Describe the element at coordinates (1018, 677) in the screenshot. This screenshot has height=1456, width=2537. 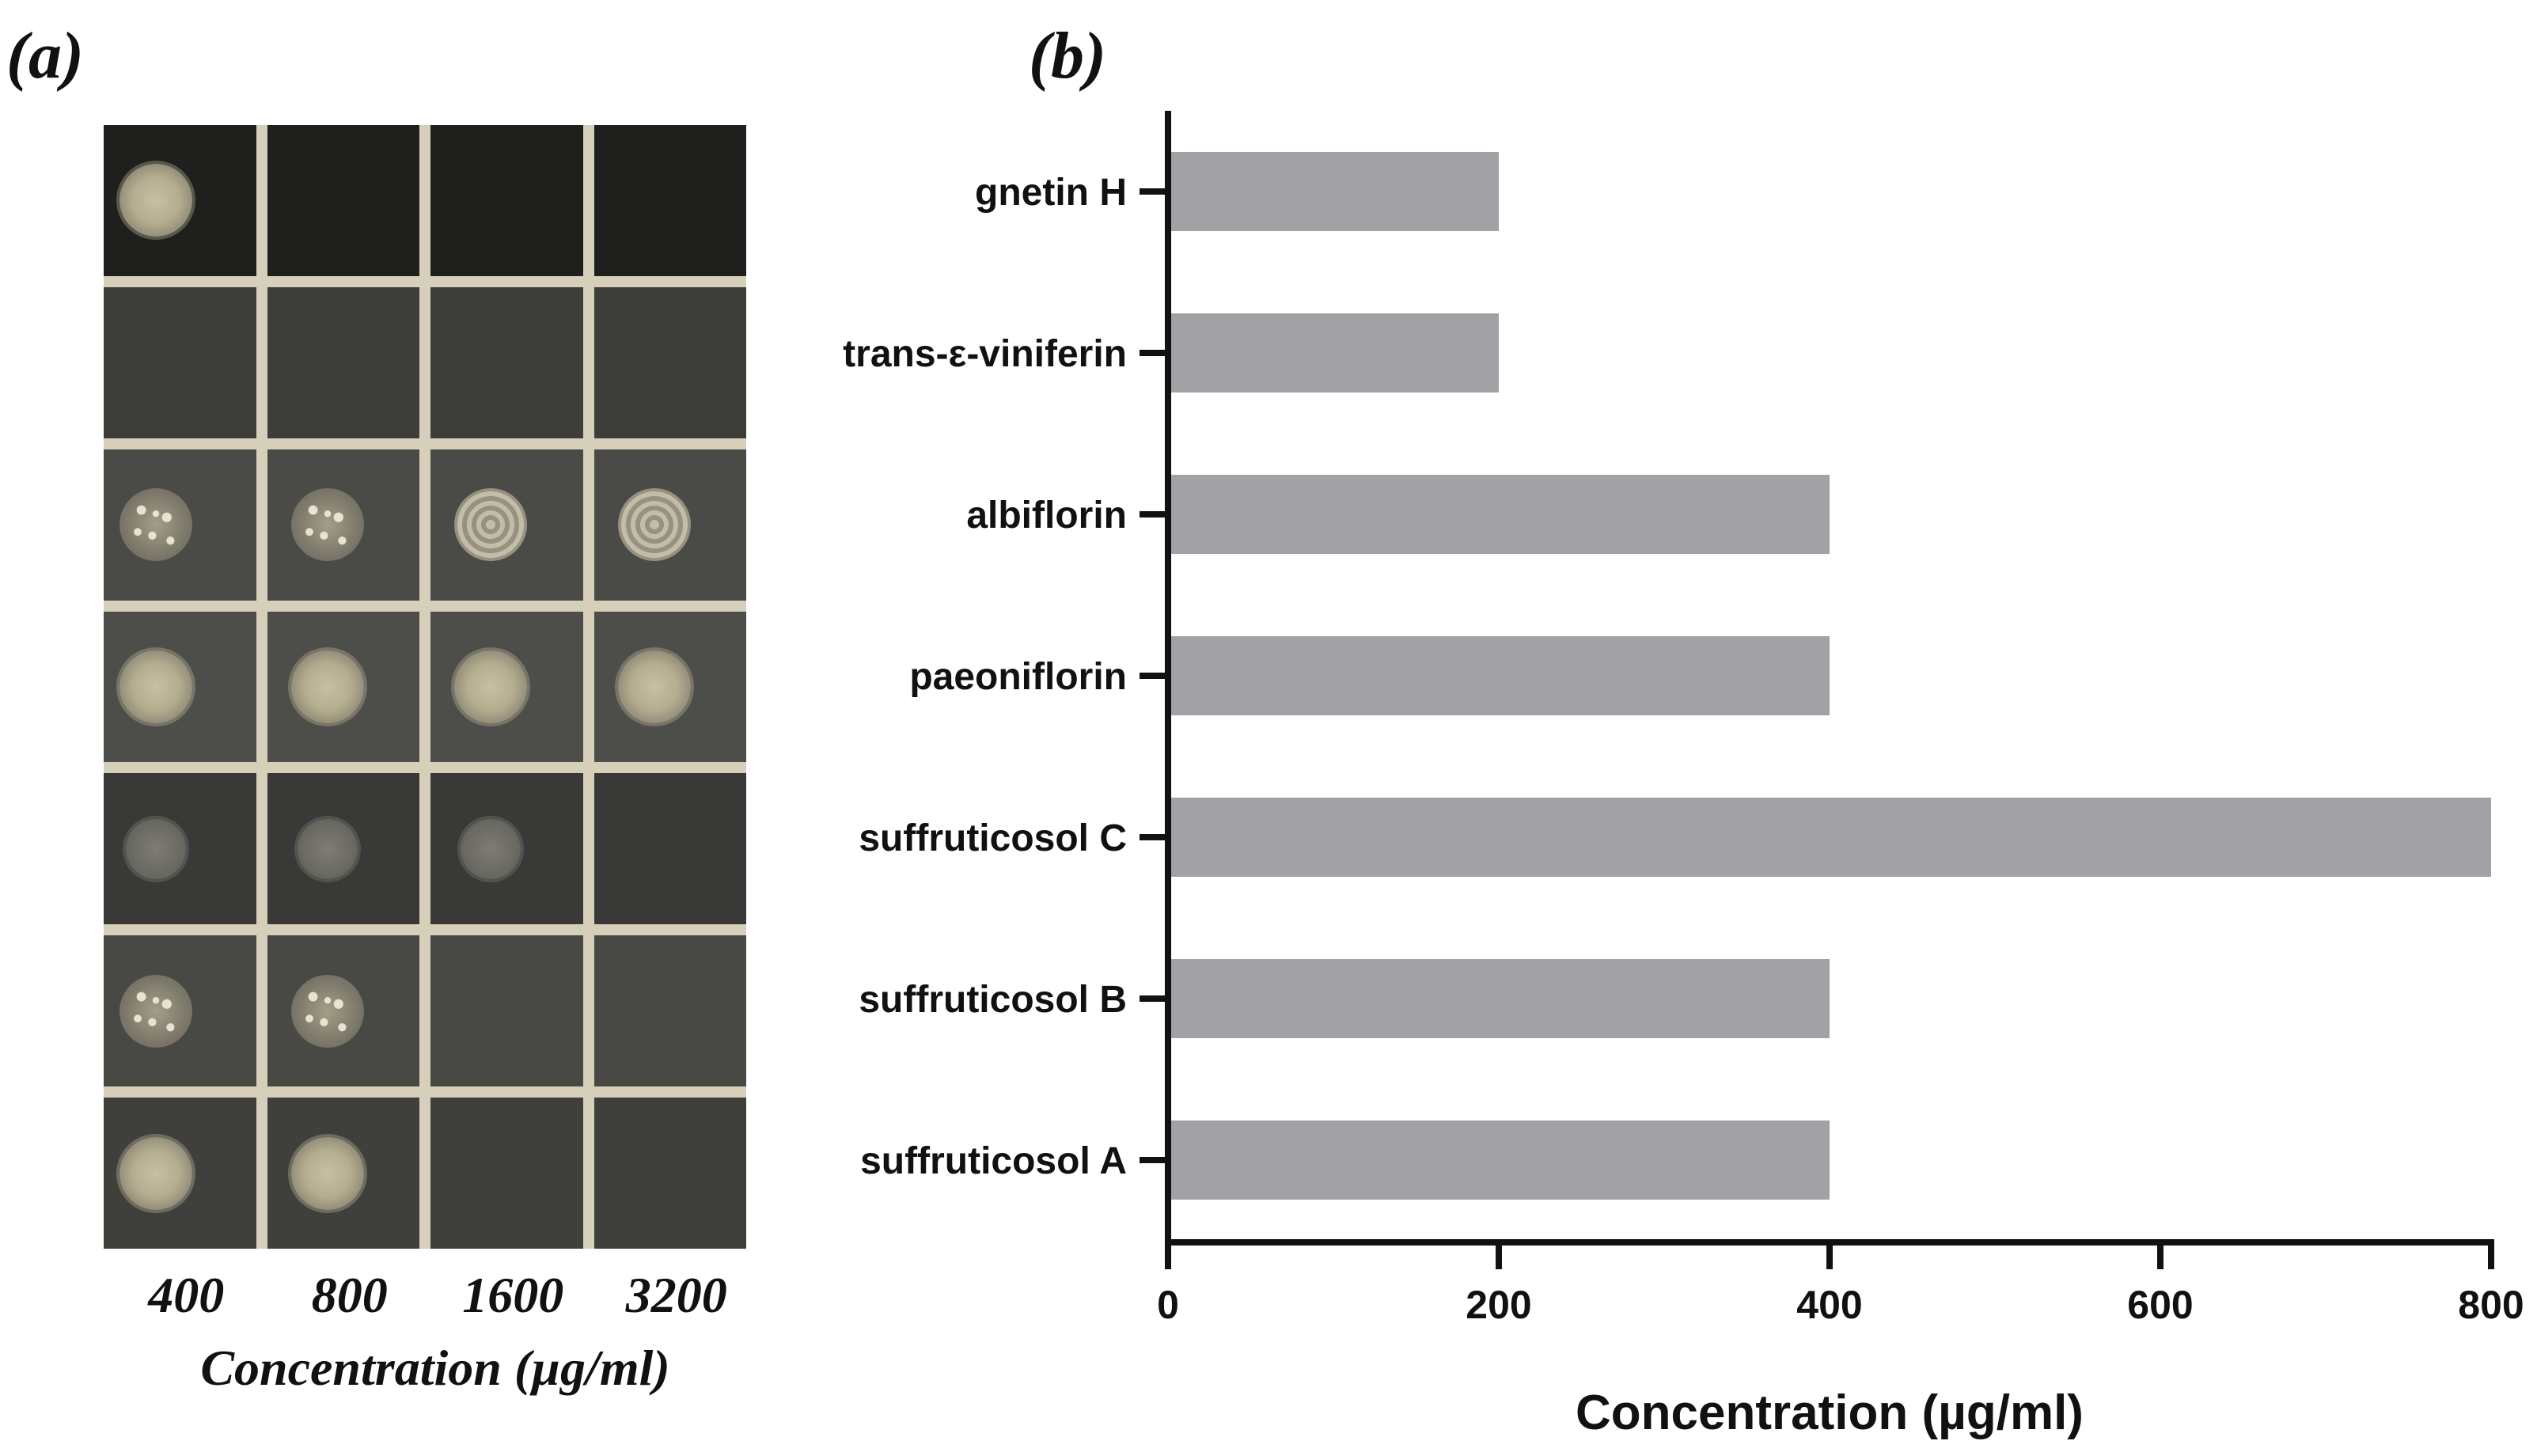
I see `category-label: paeoniflorin` at that location.